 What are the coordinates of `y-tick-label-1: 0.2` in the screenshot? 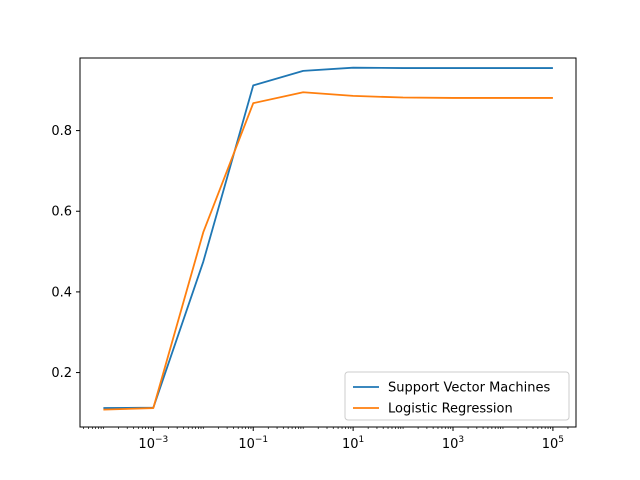 It's located at (61, 373).